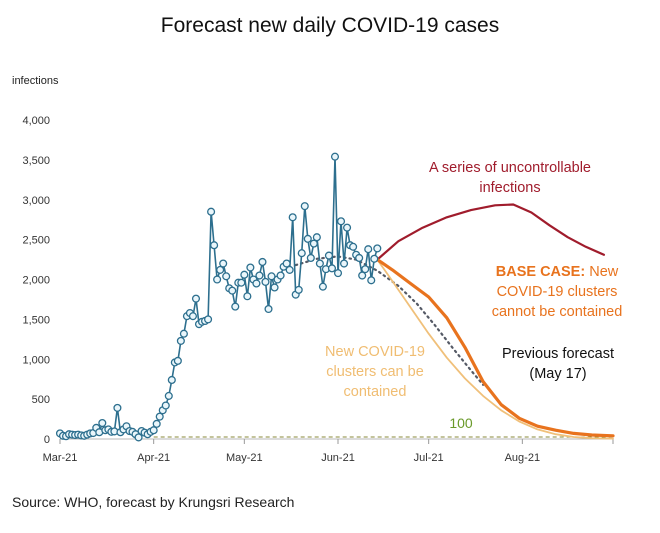  Describe the element at coordinates (522, 458) in the screenshot. I see `x-tick-label: Aug-21` at that location.